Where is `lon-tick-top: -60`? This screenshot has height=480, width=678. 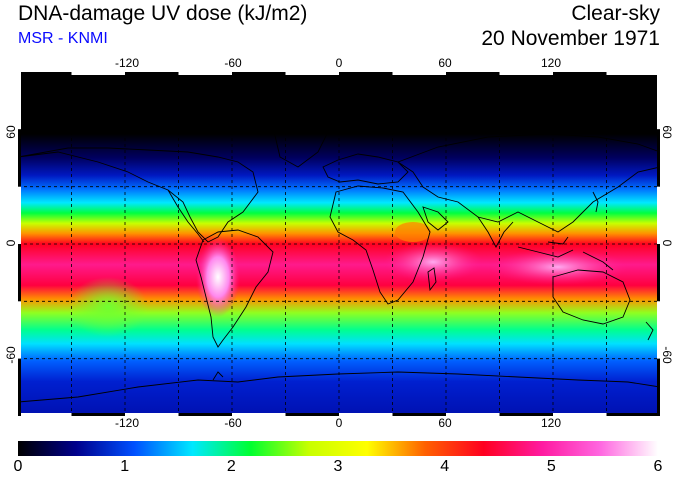
lon-tick-top: -60 is located at coordinates (233, 63).